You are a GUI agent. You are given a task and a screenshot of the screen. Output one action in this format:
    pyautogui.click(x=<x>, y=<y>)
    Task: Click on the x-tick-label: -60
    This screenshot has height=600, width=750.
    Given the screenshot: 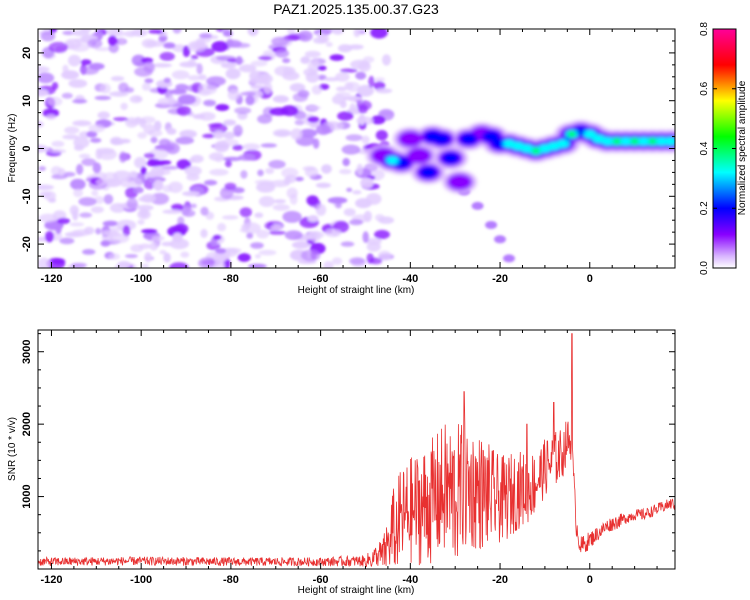 What is the action you would take?
    pyautogui.click(x=321, y=580)
    